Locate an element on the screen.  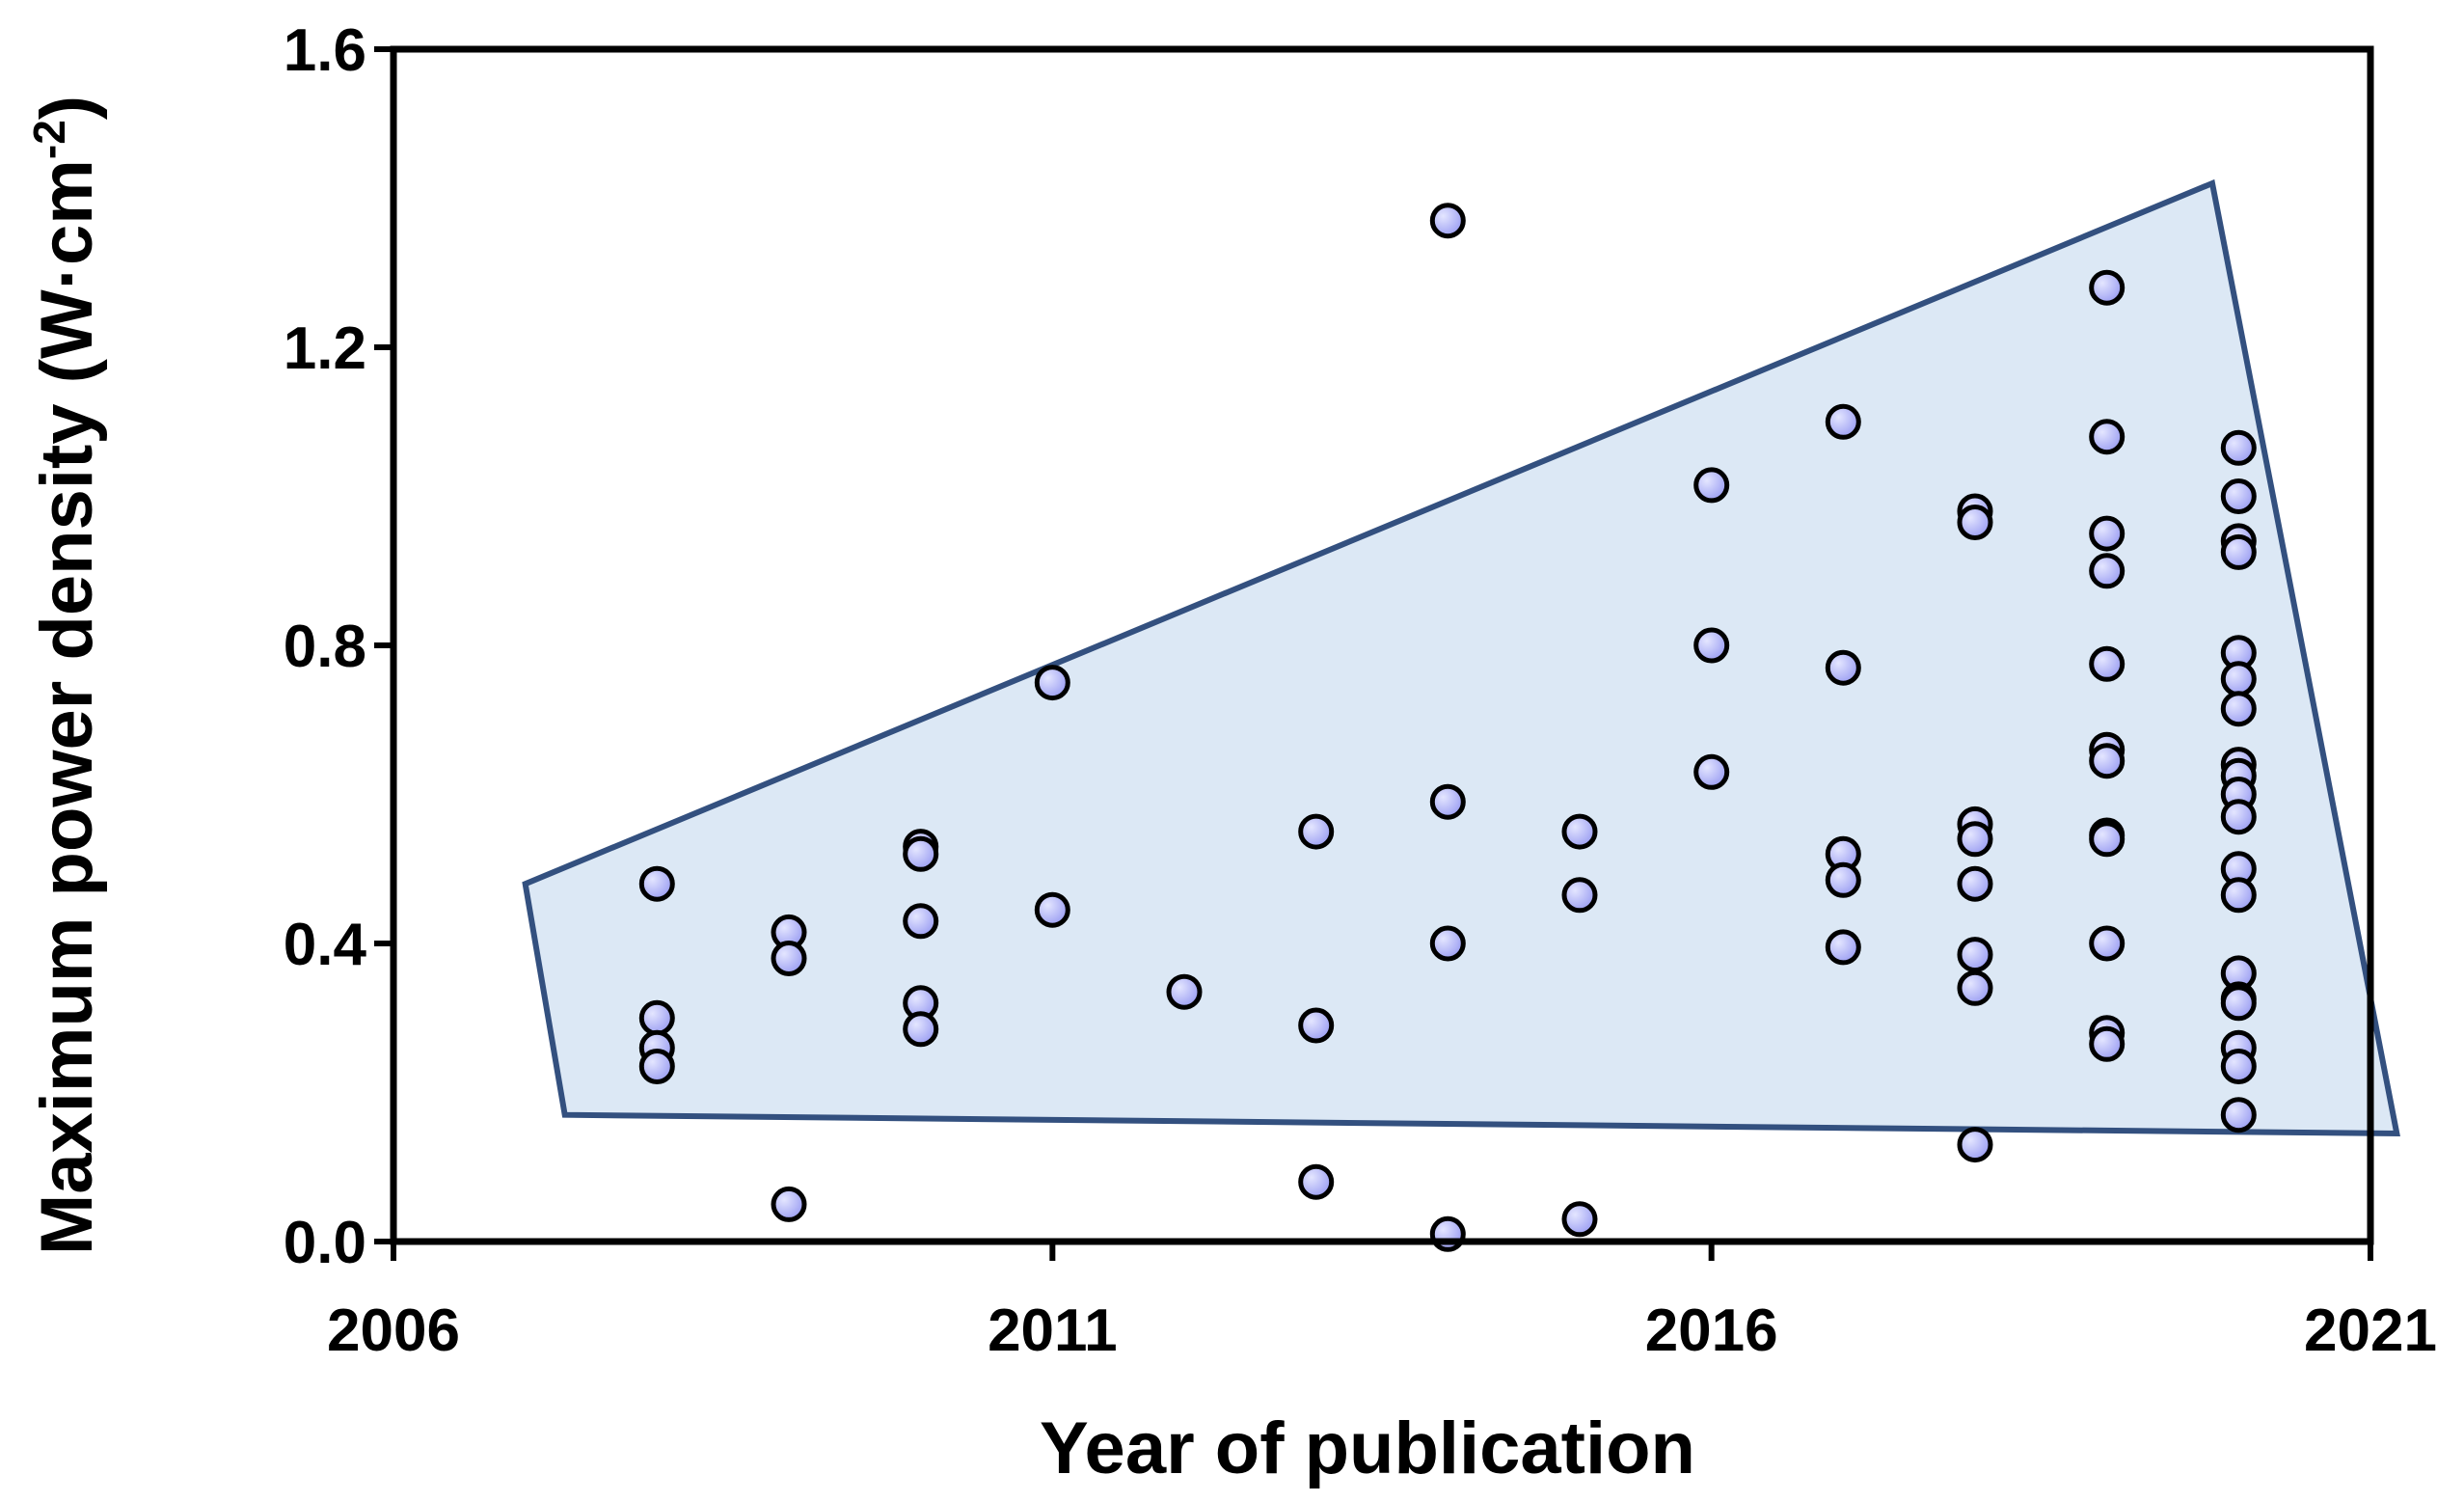
x-tick-label: 2011 is located at coordinates (1053, 1331).